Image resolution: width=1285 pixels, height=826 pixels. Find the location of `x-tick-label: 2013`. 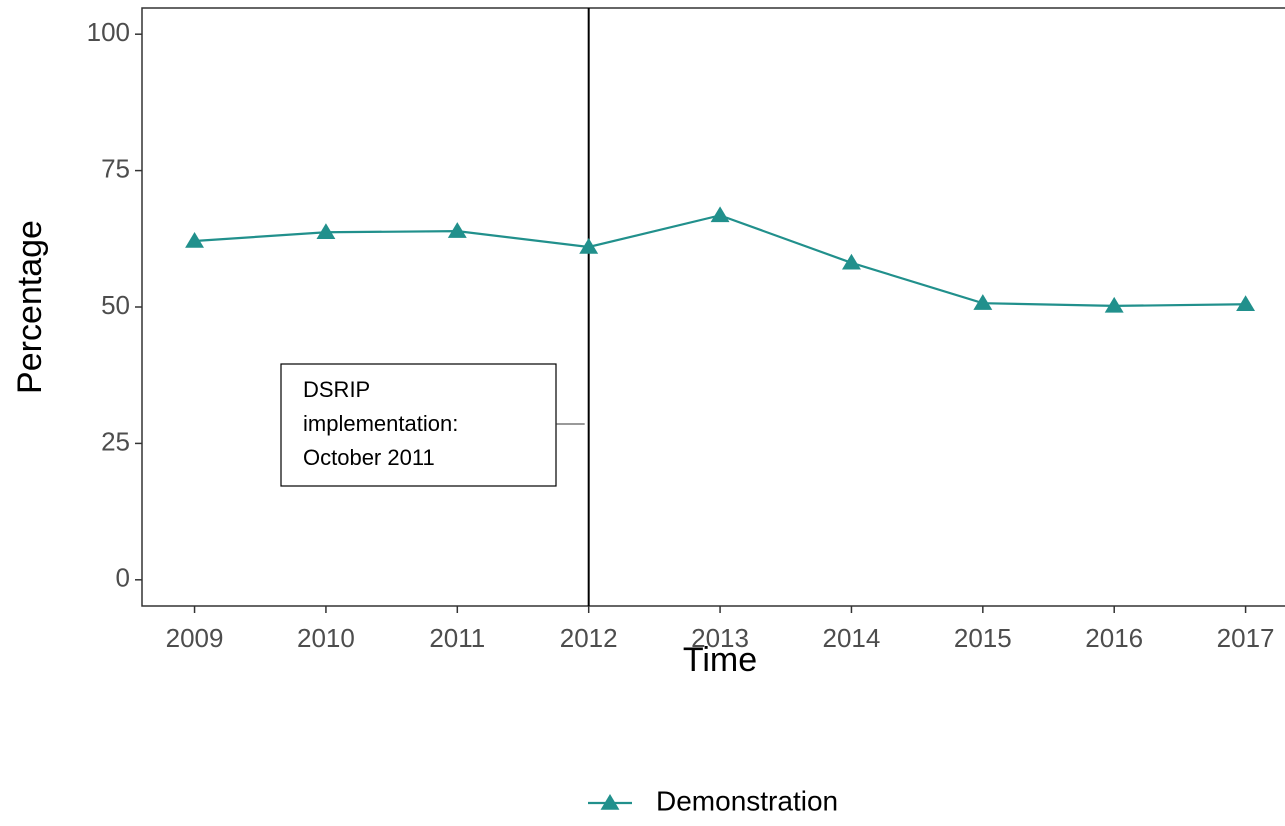

x-tick-label: 2013 is located at coordinates (720, 638).